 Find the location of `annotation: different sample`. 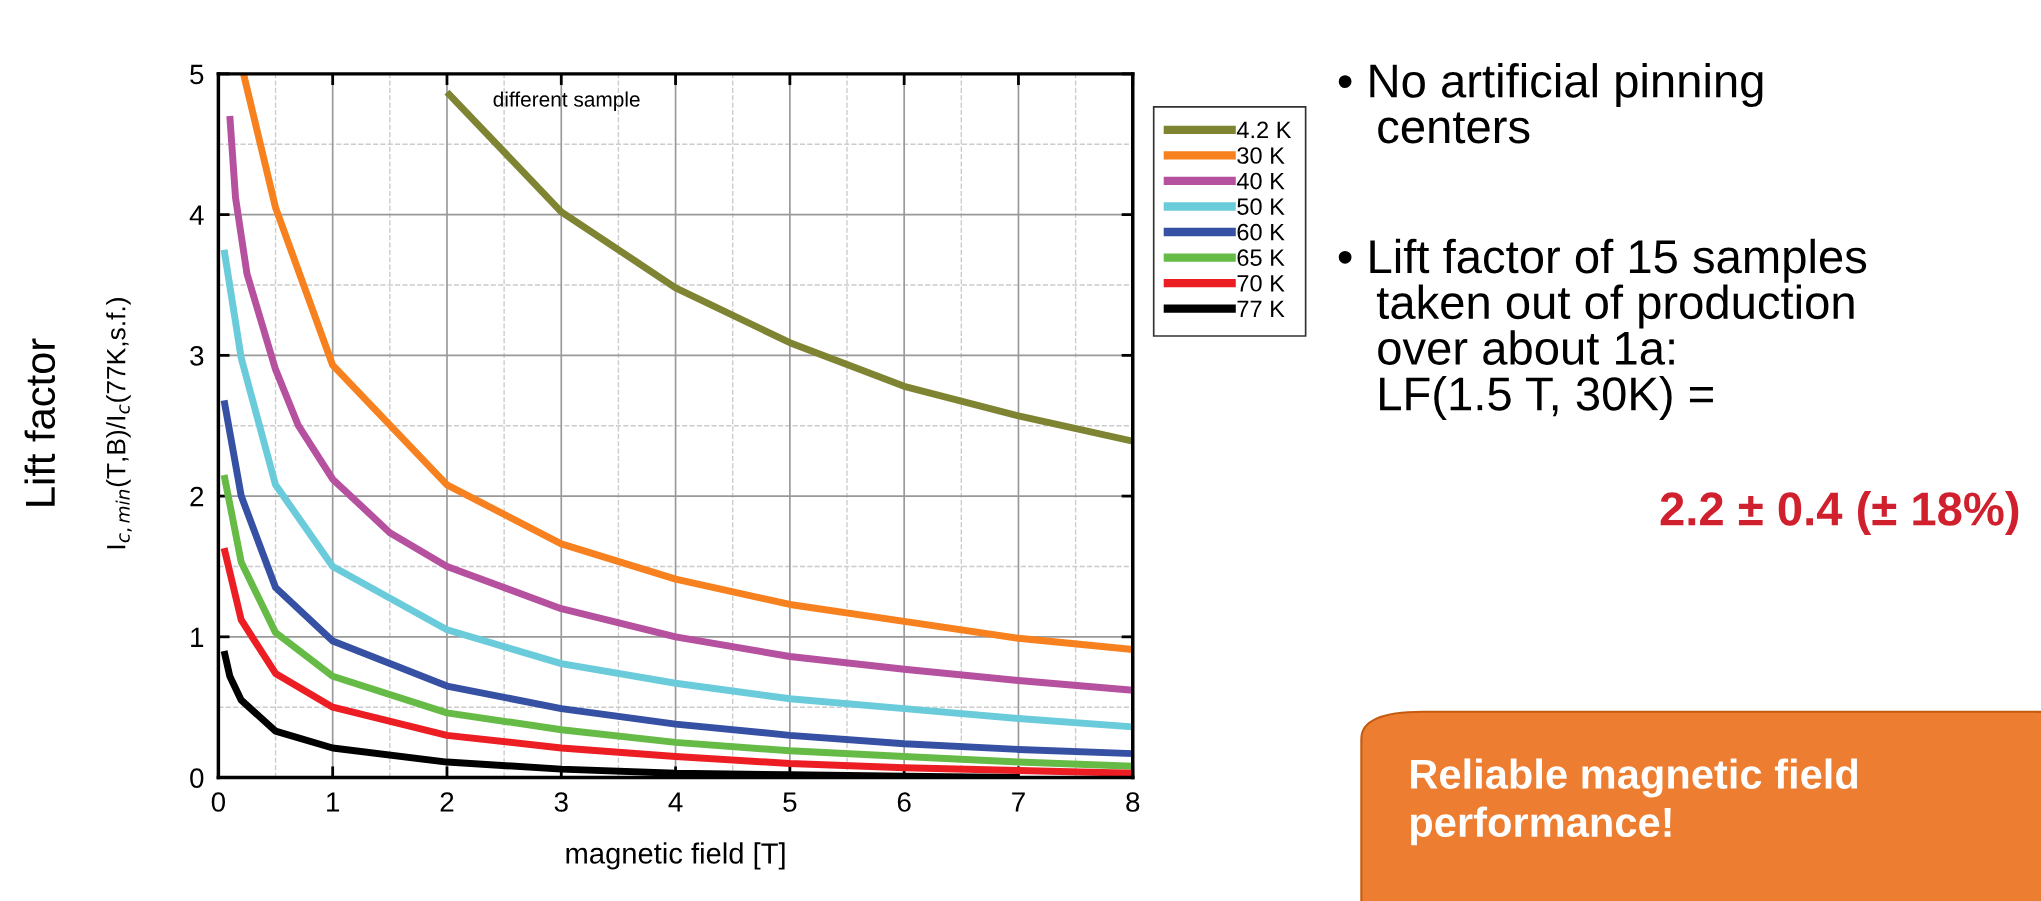

annotation: different sample is located at coordinates (566, 101).